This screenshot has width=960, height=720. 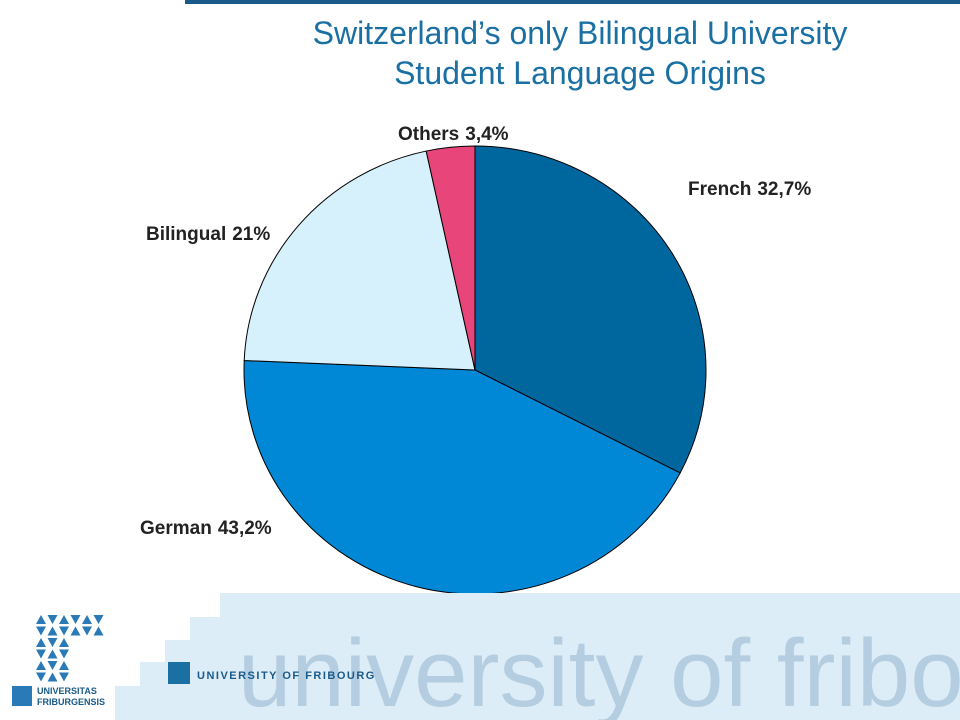 What do you see at coordinates (176, 528) in the screenshot?
I see `slice-name: German` at bounding box center [176, 528].